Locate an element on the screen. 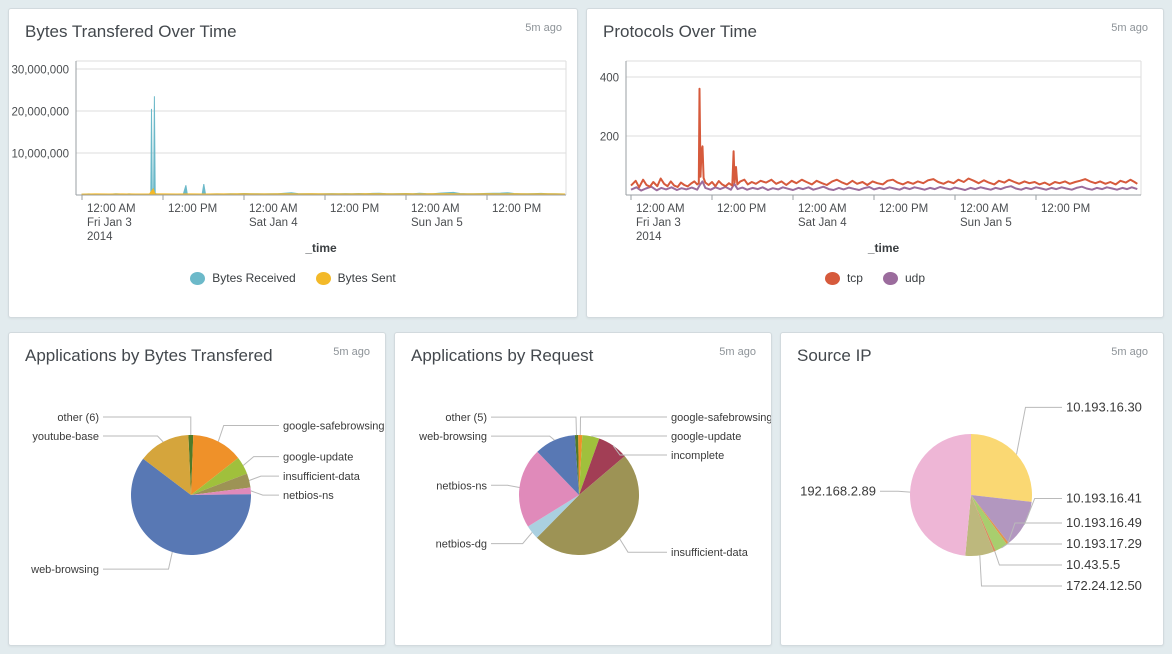  pie-label-10.193.17.29: 10.193.17.29 is located at coordinates (1104, 543).